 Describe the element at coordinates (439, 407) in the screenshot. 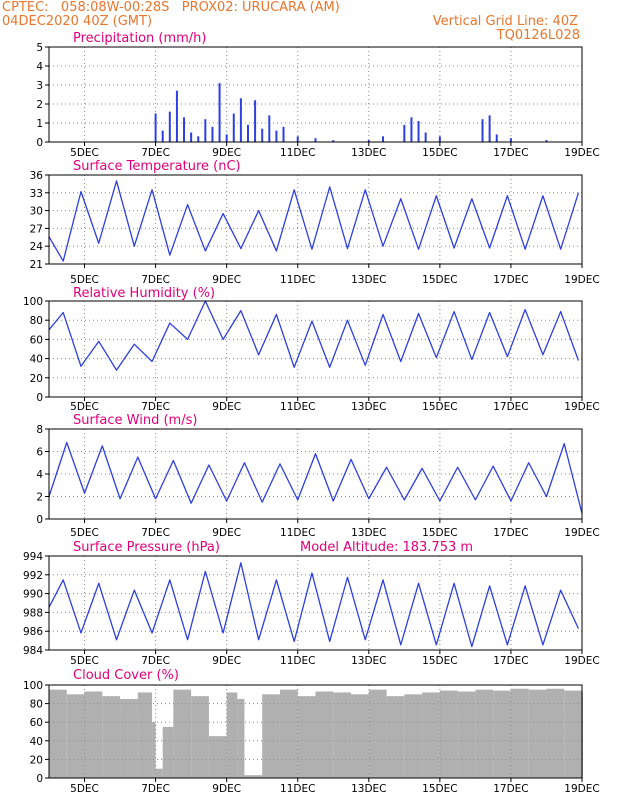

I see `panel-3-xtick-label: 15DEC` at that location.